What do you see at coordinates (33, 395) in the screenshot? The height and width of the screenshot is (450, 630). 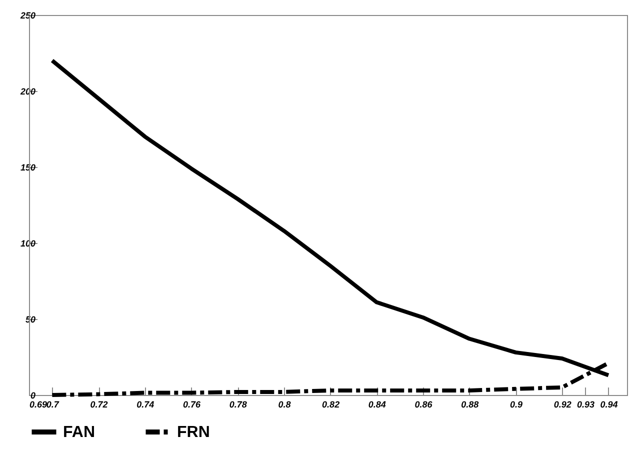 I see `y-tick-label: 0` at bounding box center [33, 395].